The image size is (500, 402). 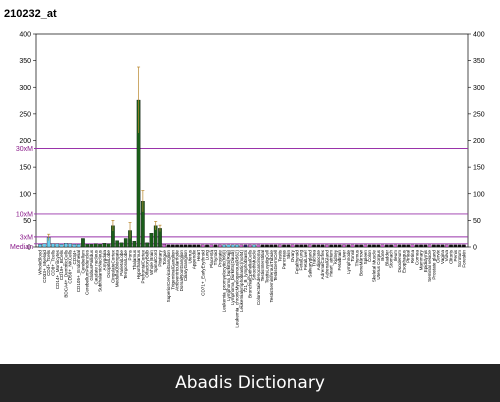 I want to click on category-label-27: Whole Brain, so click(x=151, y=262).